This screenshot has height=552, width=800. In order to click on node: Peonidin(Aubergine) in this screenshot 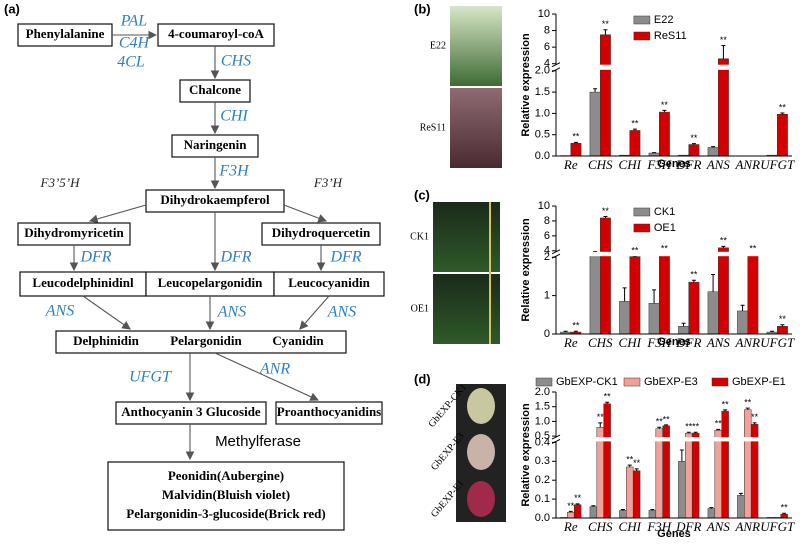, I will do `click(226, 475)`.